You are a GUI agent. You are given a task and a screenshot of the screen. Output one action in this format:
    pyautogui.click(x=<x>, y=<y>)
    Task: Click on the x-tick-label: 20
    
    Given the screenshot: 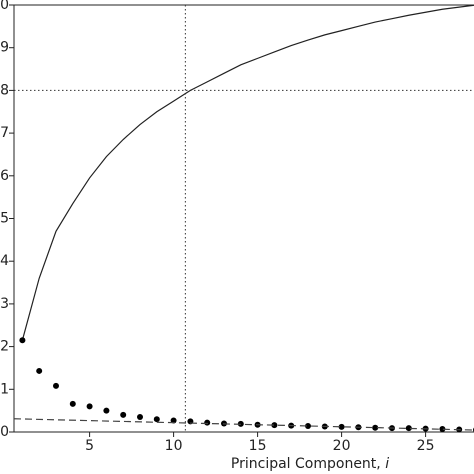 What is the action you would take?
    pyautogui.click(x=342, y=446)
    